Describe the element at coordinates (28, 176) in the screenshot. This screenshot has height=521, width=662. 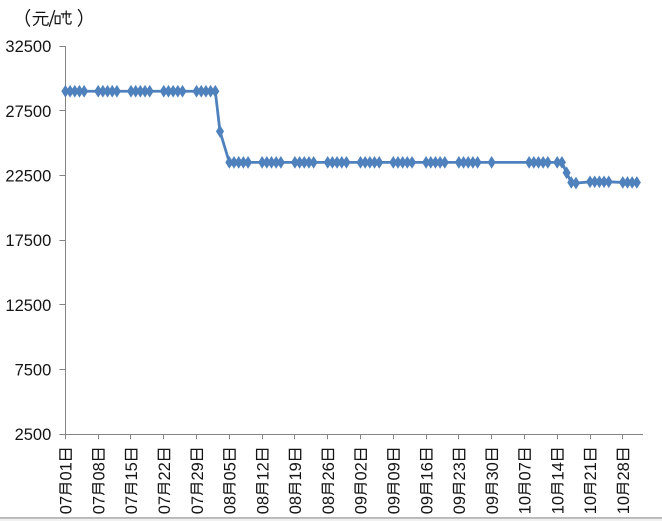
I see `svg-text: 22500` at that location.